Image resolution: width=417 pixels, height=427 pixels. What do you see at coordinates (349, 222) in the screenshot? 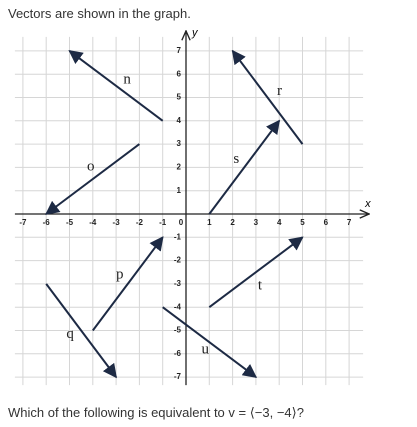
I see `x-tick-label: 7` at bounding box center [349, 222].